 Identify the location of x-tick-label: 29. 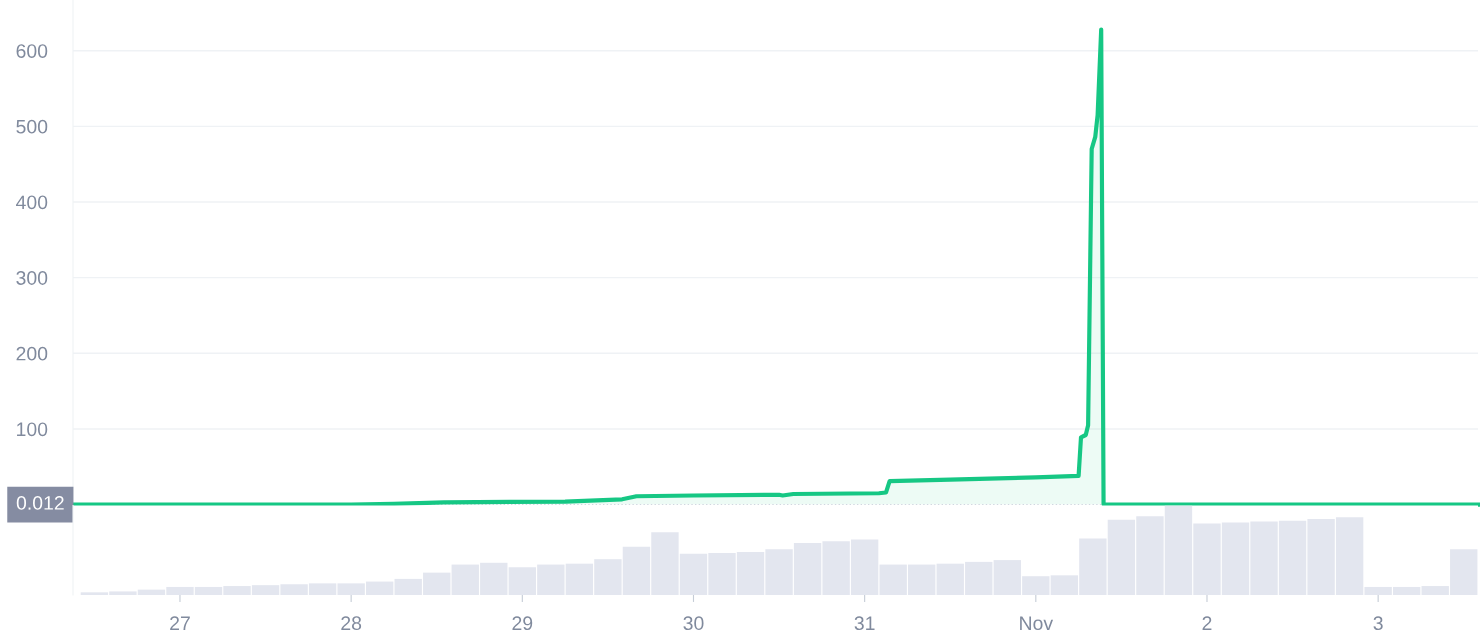
(522, 623).